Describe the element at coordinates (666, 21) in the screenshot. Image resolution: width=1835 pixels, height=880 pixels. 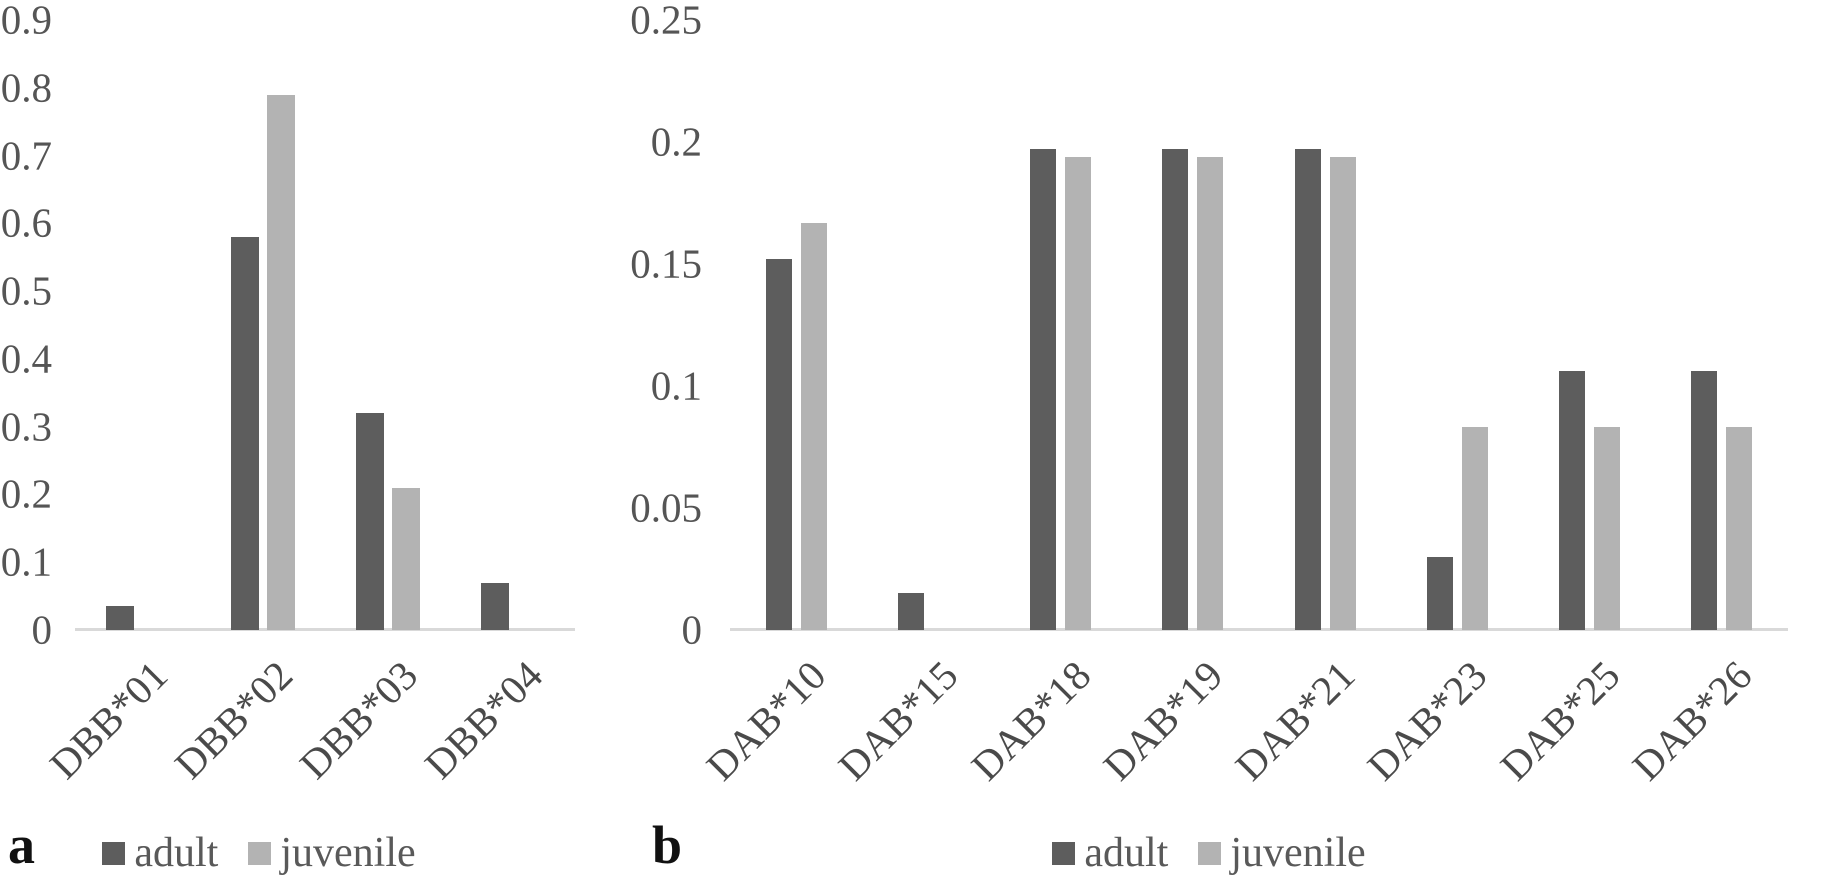
I see `y-tick-label: 0.25` at that location.